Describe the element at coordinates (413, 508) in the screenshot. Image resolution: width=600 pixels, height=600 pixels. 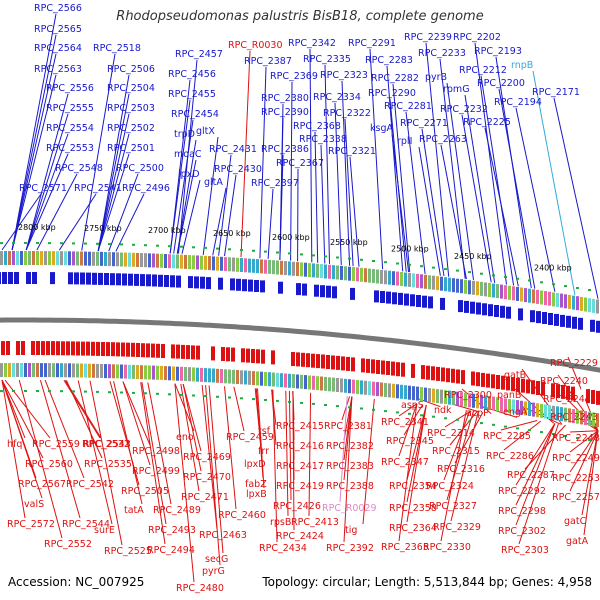
I see `gene-label: RPC_2358` at that location.